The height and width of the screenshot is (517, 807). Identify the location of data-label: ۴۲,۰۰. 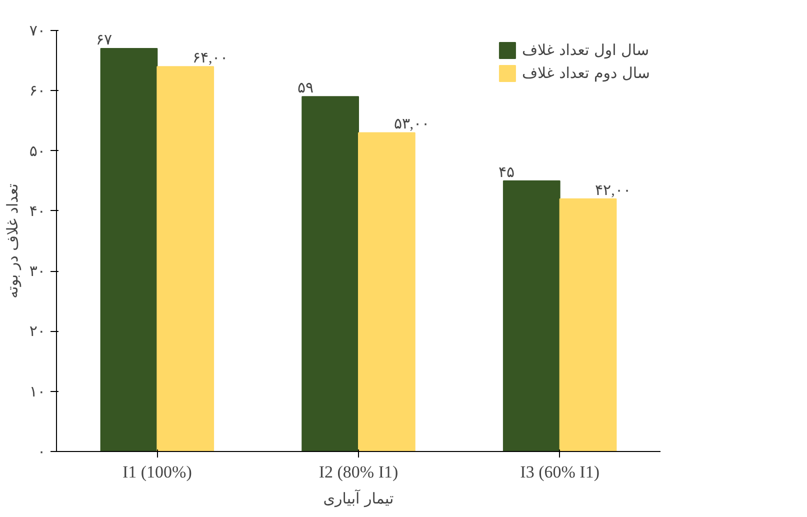
(613, 190).